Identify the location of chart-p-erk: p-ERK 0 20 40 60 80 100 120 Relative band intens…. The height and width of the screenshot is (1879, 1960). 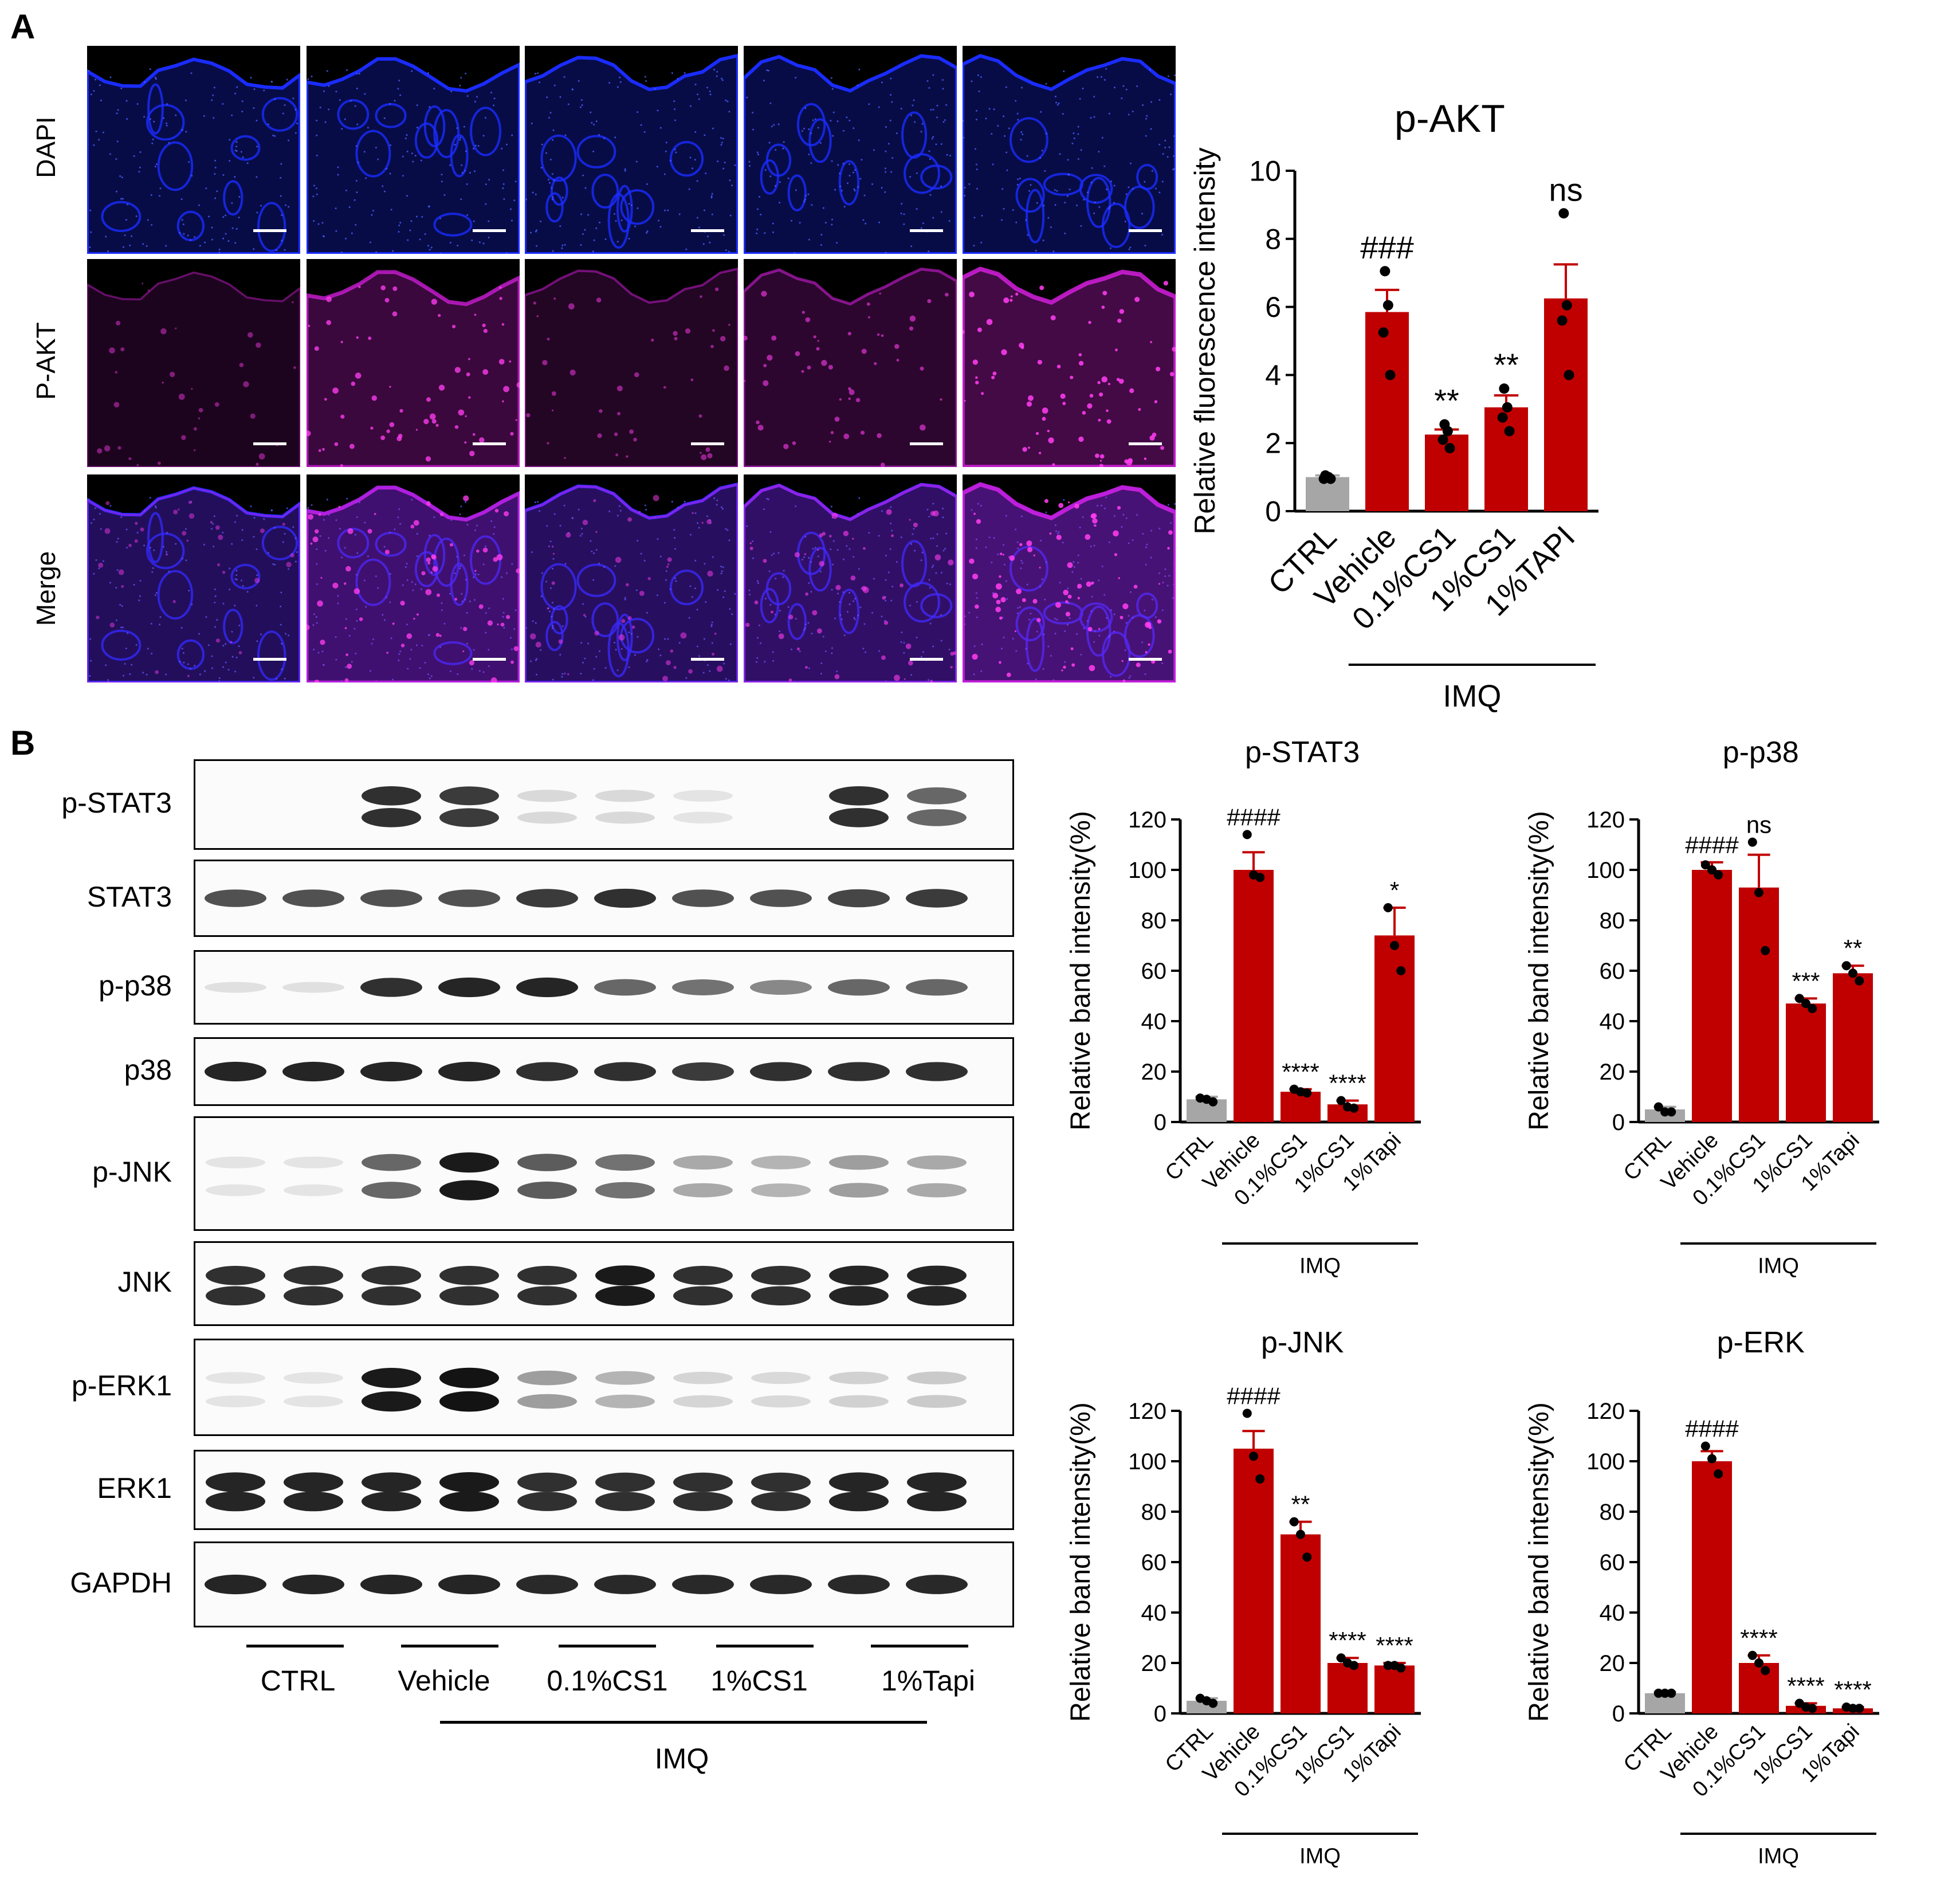
(1701, 1597).